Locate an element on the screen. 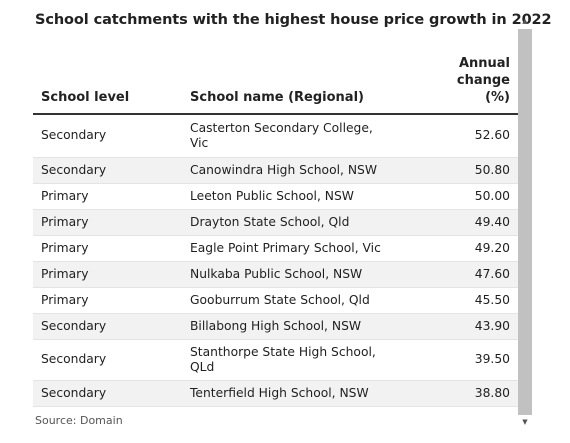 This screenshot has height=443, width=570. cell-school-name: Billabong High School, NSW is located at coordinates (290, 326).